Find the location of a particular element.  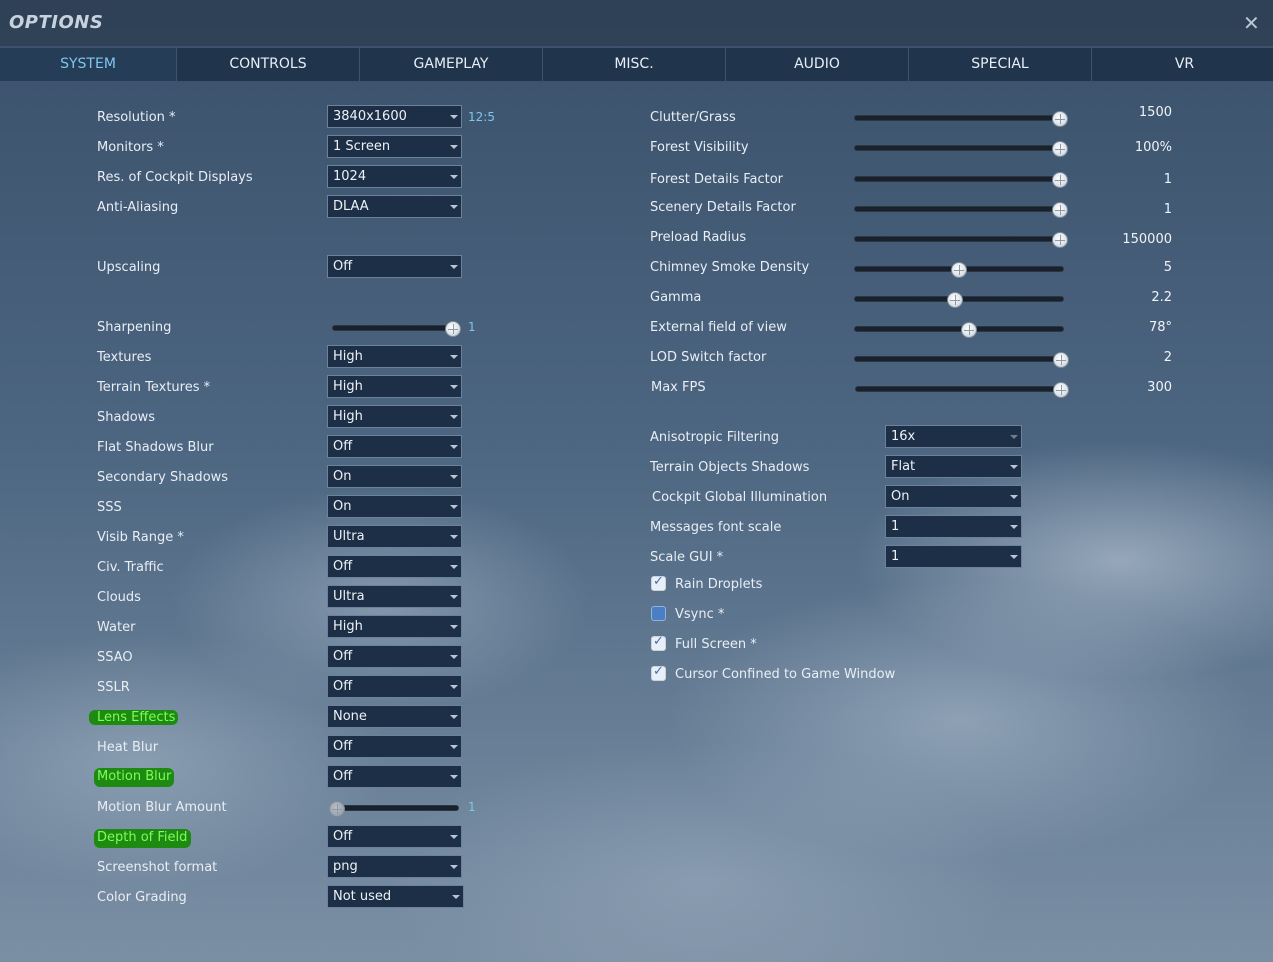

clouds-dropdown: Ultra is located at coordinates (394, 596).